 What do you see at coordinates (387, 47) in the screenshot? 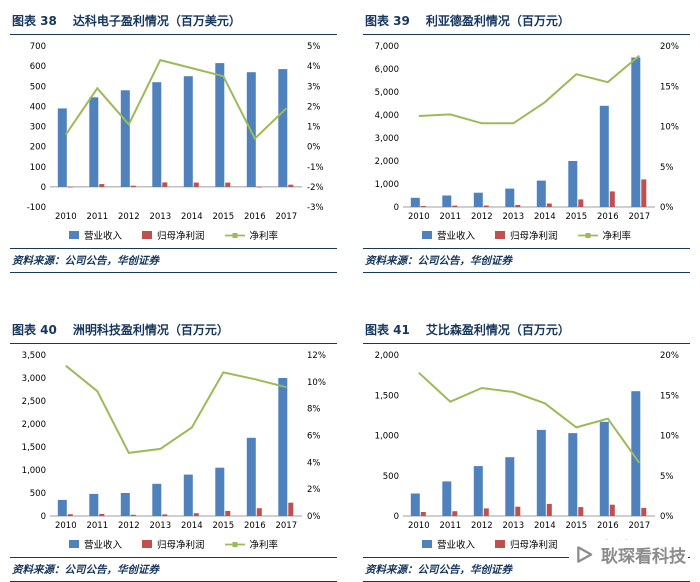
I see `svg-text: 7,000` at bounding box center [387, 47].